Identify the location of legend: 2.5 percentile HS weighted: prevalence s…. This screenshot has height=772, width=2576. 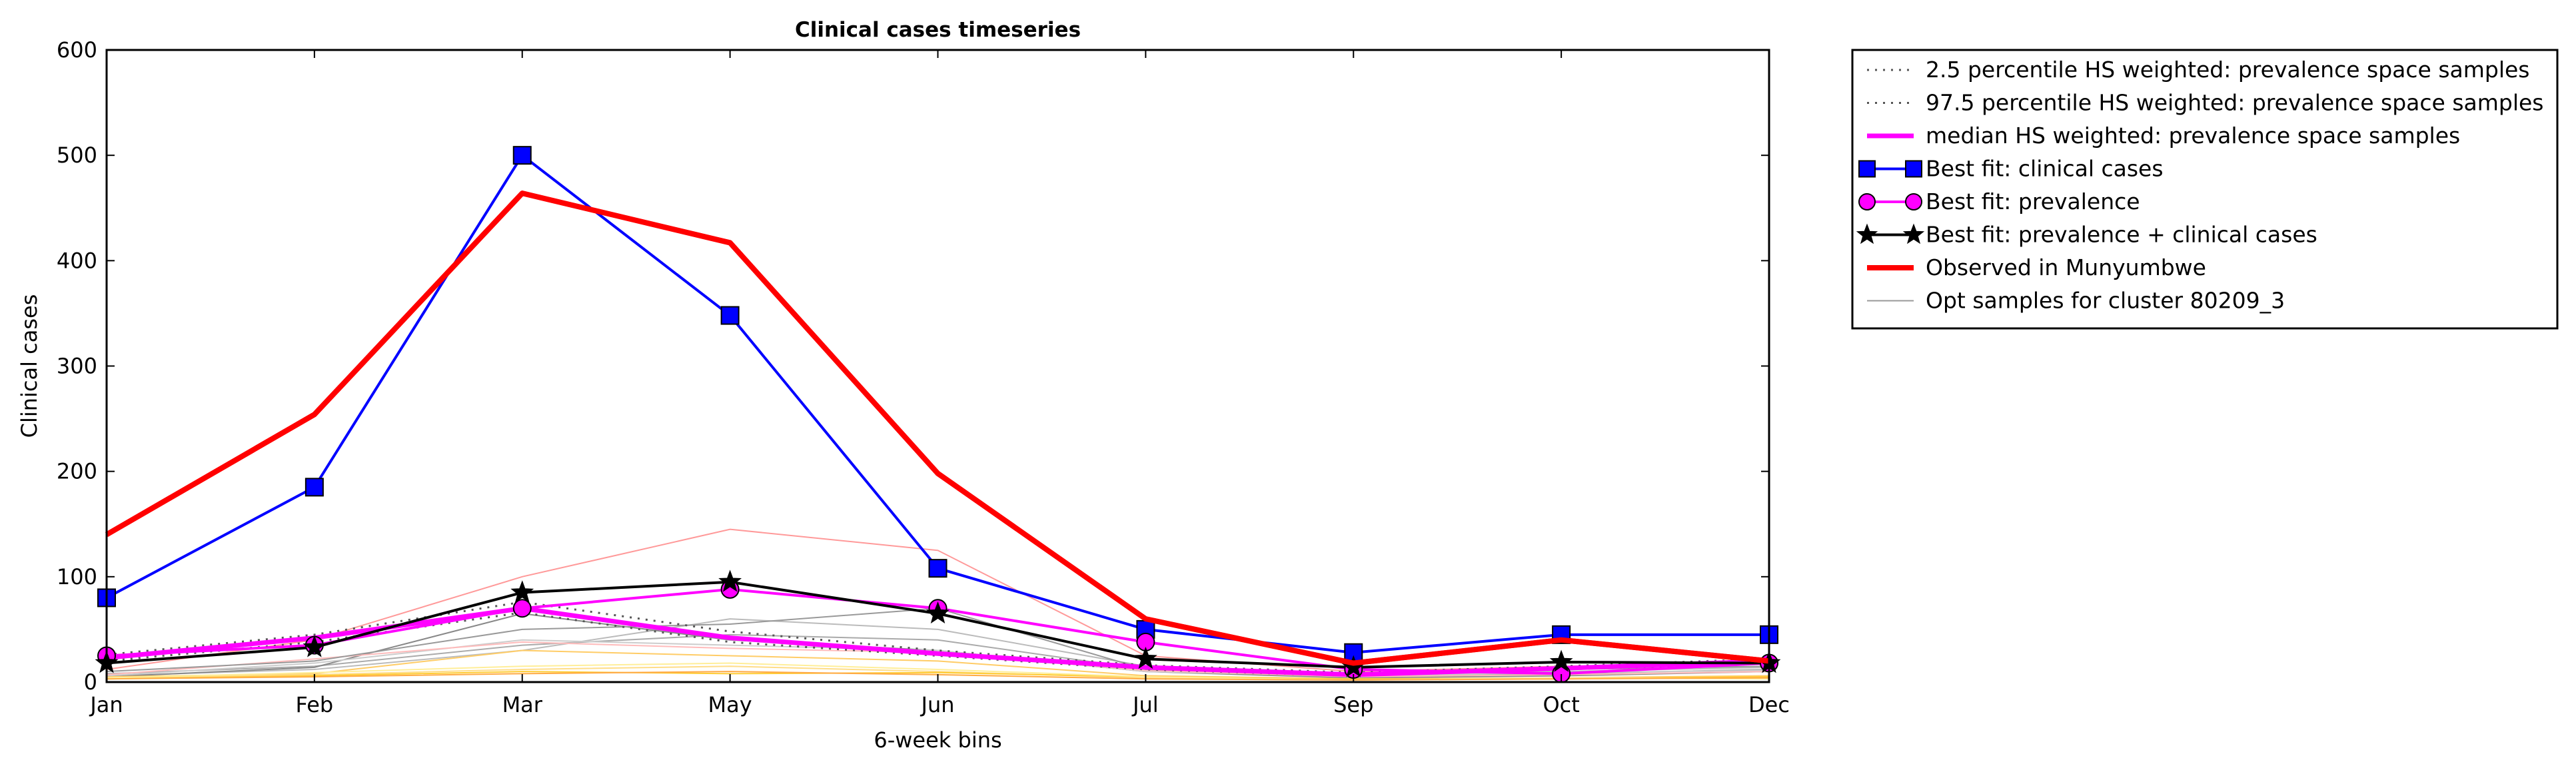
(2205, 189).